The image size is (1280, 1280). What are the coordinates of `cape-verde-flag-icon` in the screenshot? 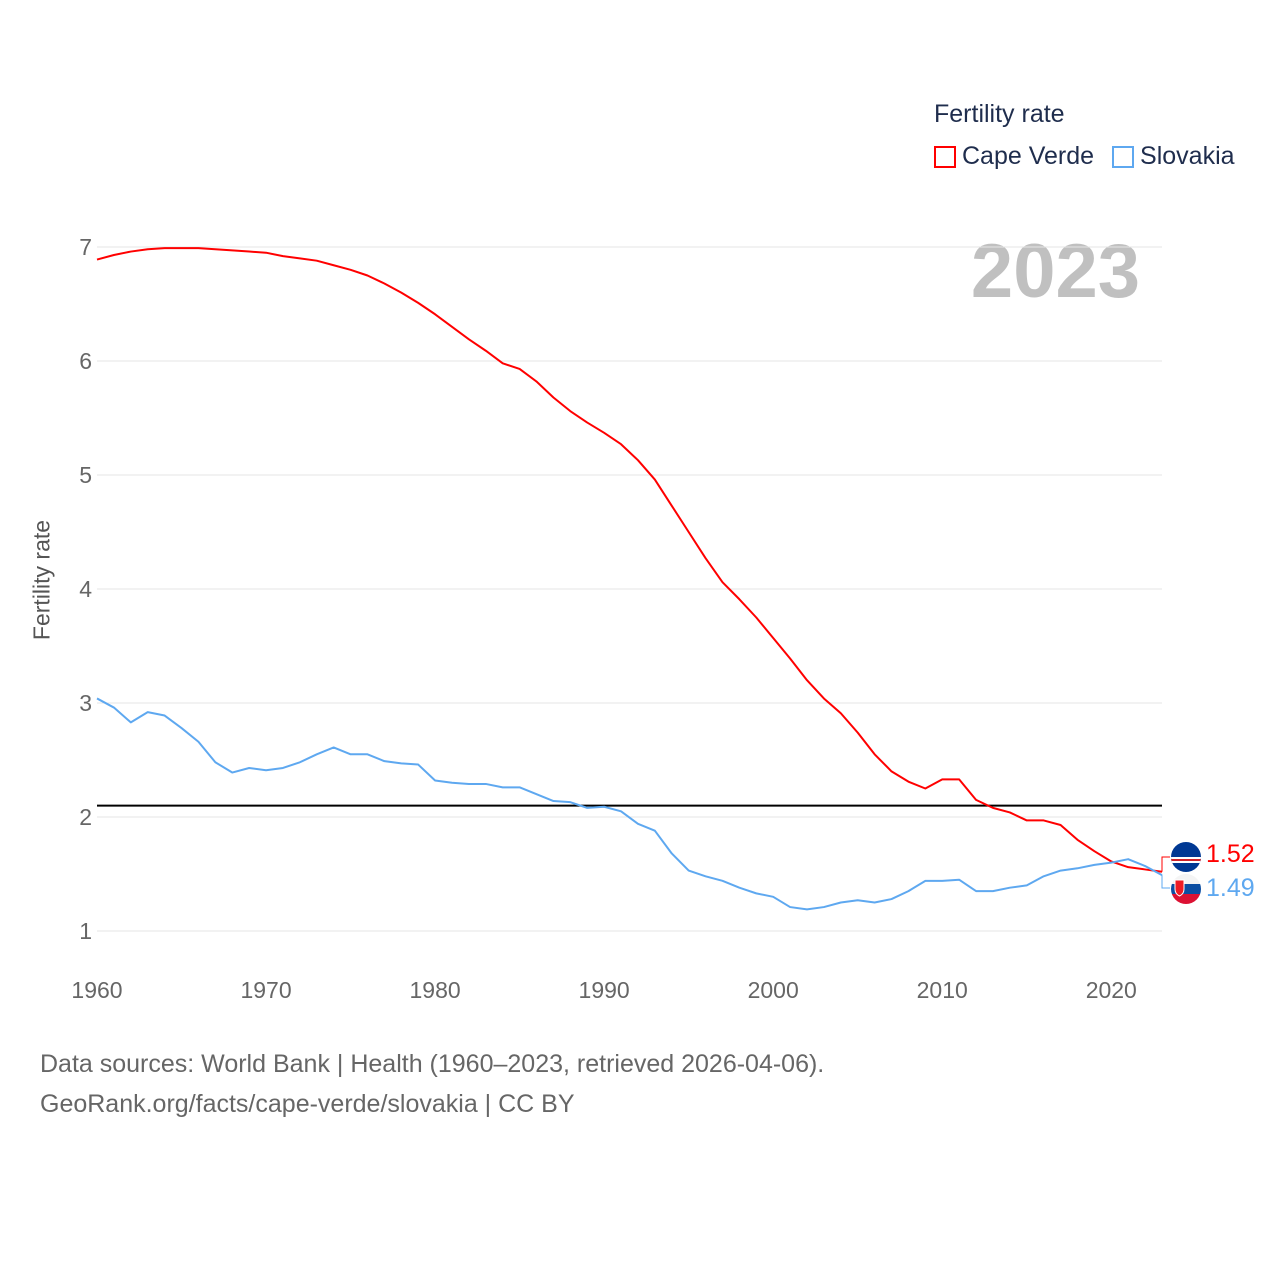 It's located at (1186, 857).